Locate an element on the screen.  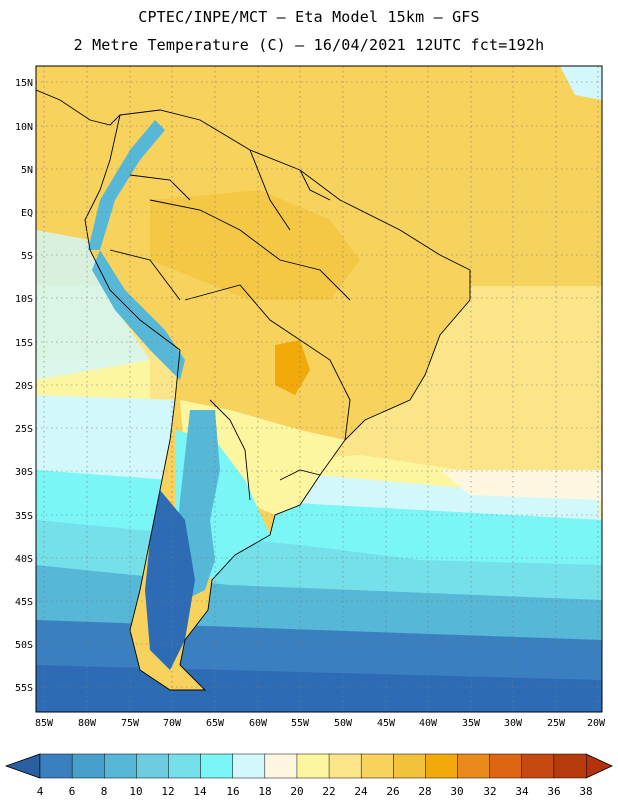
southern-andes-coldest is located at coordinates (170, 580).